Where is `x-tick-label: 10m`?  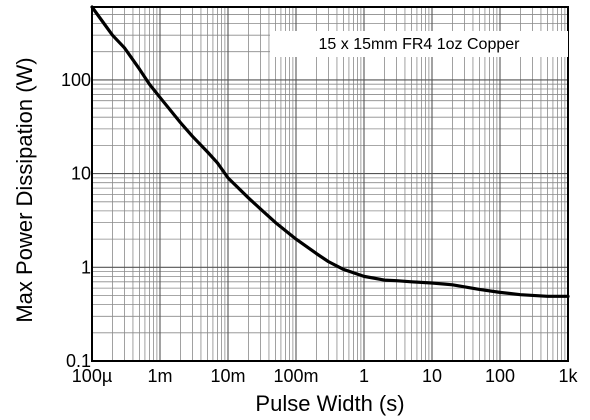 x-tick-label: 10m is located at coordinates (227, 376).